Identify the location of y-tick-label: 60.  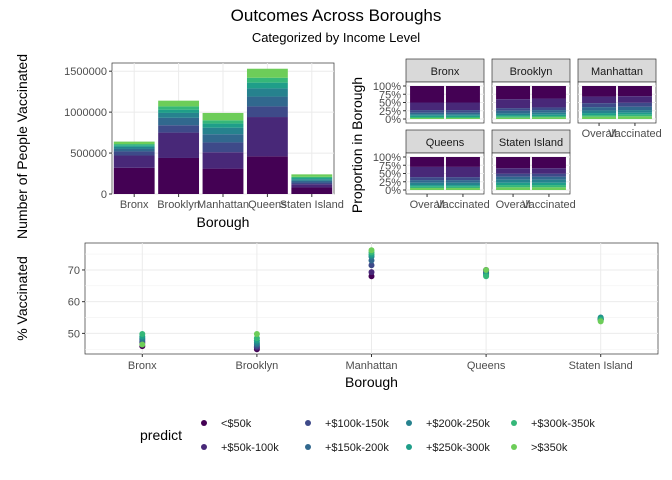
(74, 303).